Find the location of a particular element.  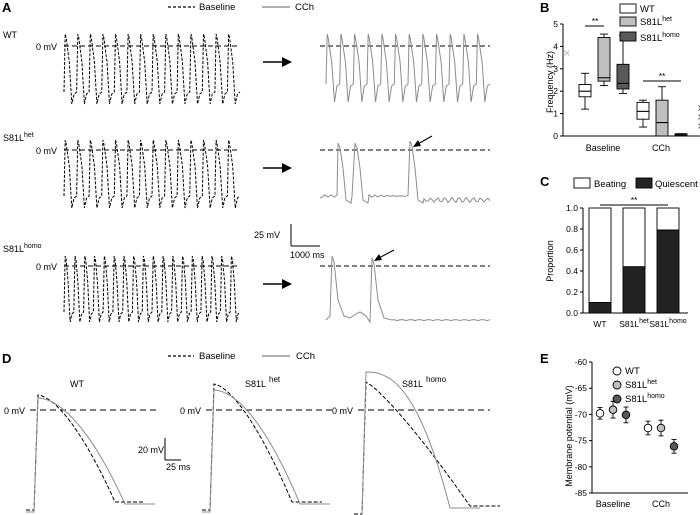

panel-c-legend: Beating Quiescent is located at coordinates (635, 183).